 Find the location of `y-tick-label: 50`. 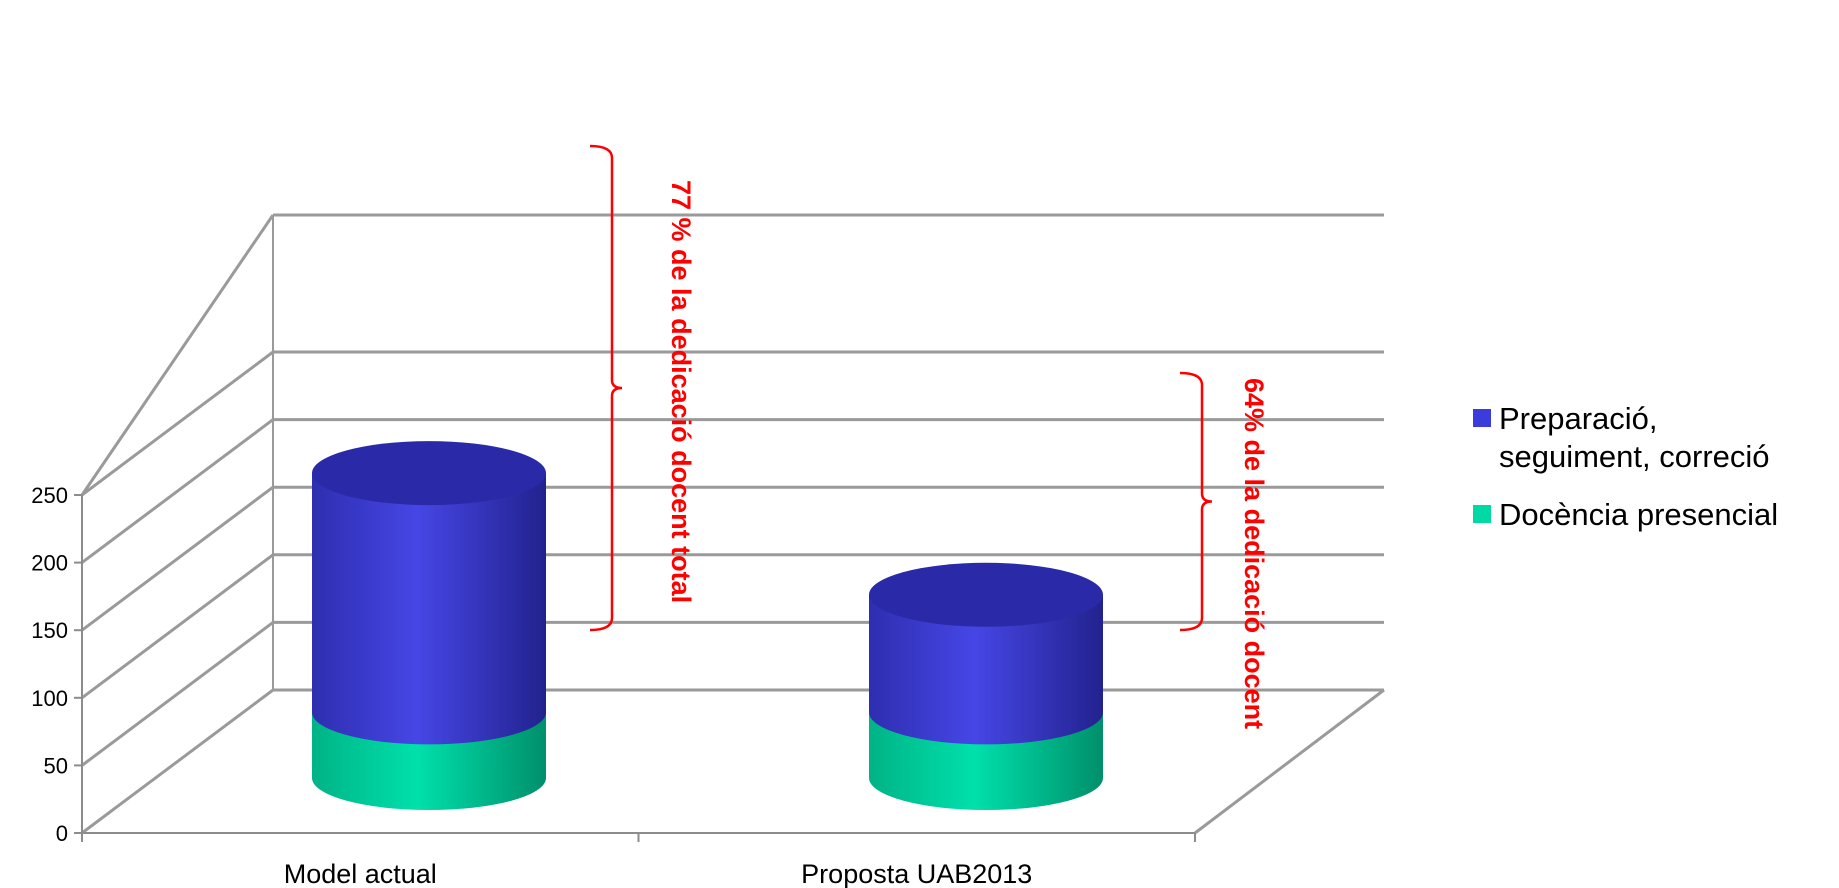

y-tick-label: 50 is located at coordinates (56, 765).